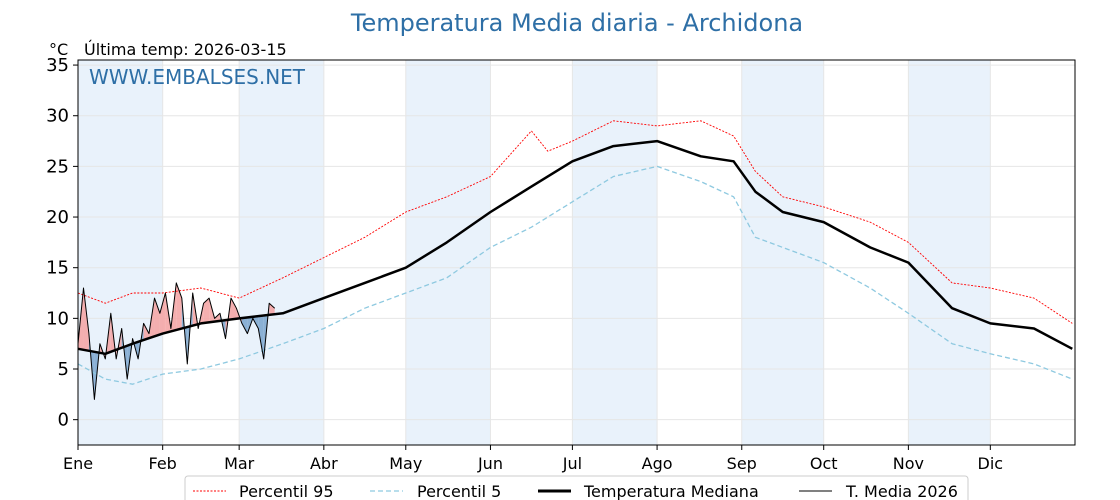 Image resolution: width=1120 pixels, height=500 pixels. I want to click on legend-label-p95: Percentil 95, so click(286, 491).